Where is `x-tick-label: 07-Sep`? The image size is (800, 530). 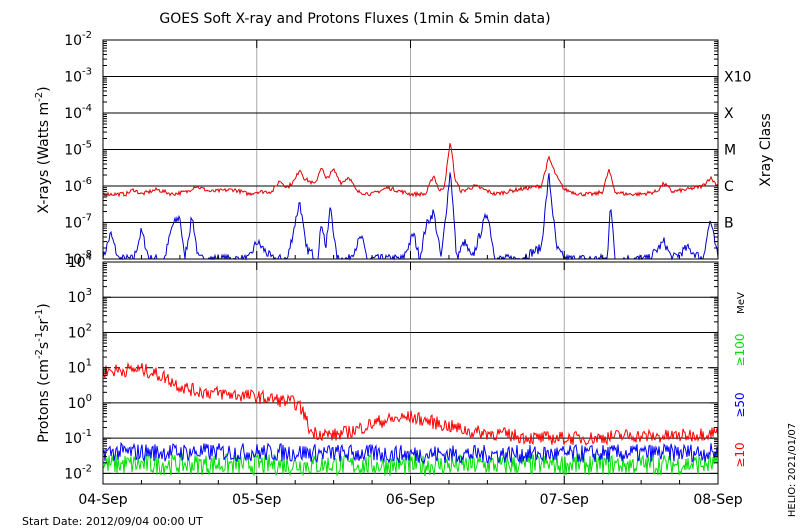
x-tick-label: 07-Sep is located at coordinates (564, 500).